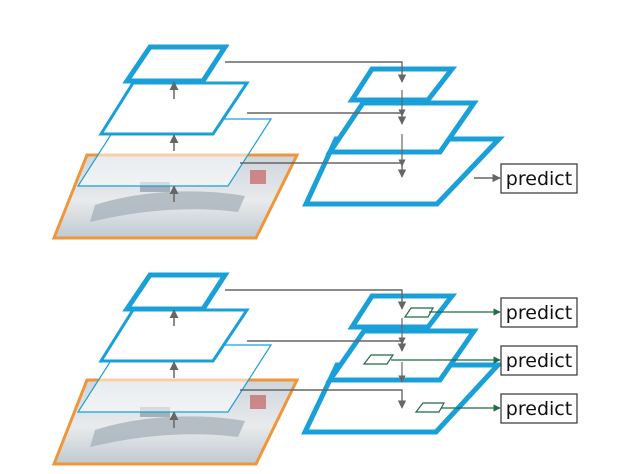 Image resolution: width=636 pixels, height=474 pixels. Describe the element at coordinates (316, 349) in the screenshot. I see `bottom-lateral-connections` at that location.